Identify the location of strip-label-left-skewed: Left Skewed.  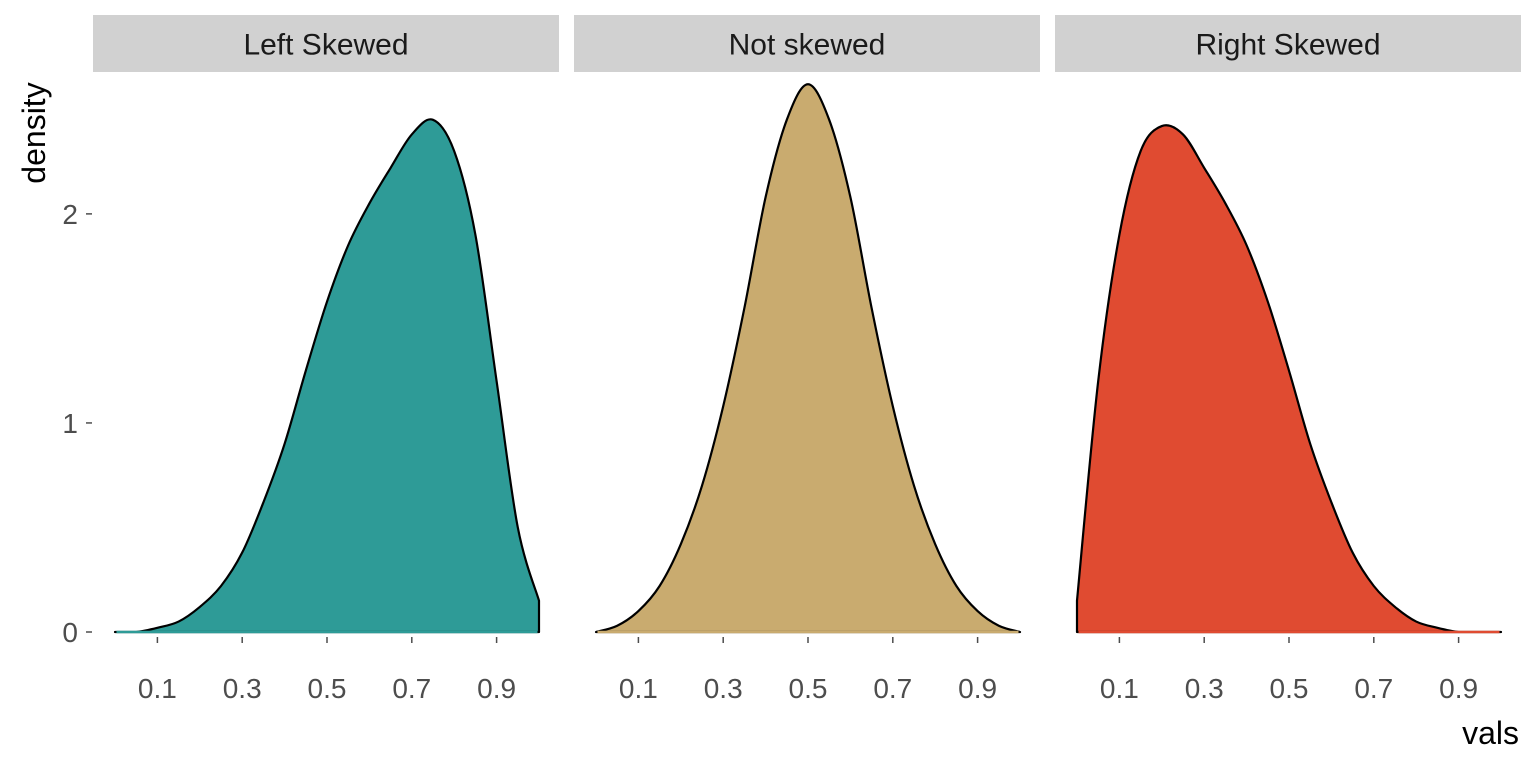
(325, 45).